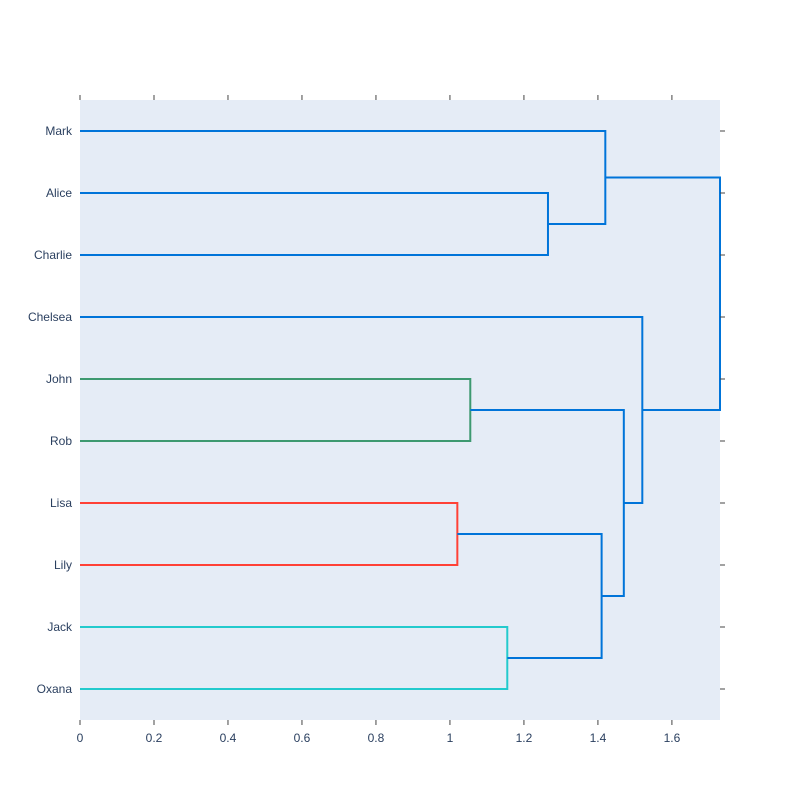 The image size is (800, 800). What do you see at coordinates (598, 738) in the screenshot?
I see `x-tick-label: 1.4` at bounding box center [598, 738].